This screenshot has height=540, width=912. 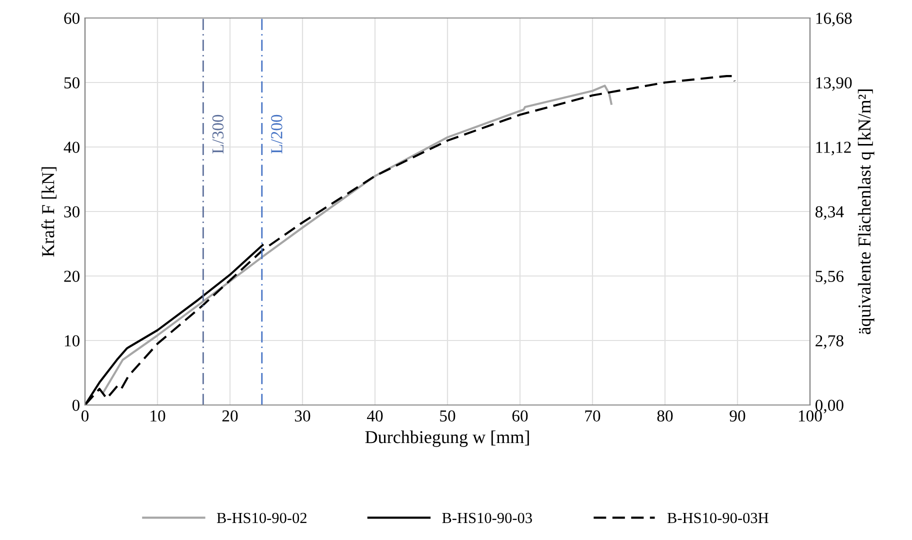 What do you see at coordinates (72, 212) in the screenshot?
I see `y-tick-label: 30` at bounding box center [72, 212].